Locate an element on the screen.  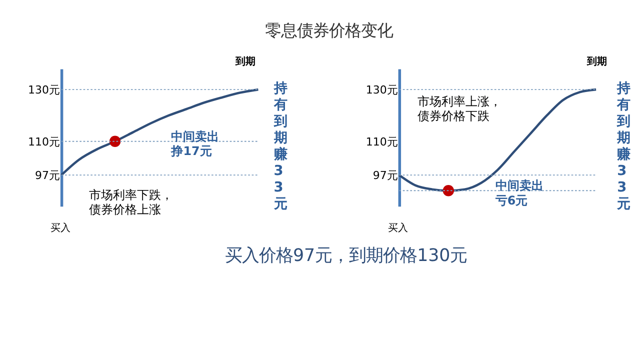
annotation: 市场利率下跌，债券价格上涨 is located at coordinates (130, 202).